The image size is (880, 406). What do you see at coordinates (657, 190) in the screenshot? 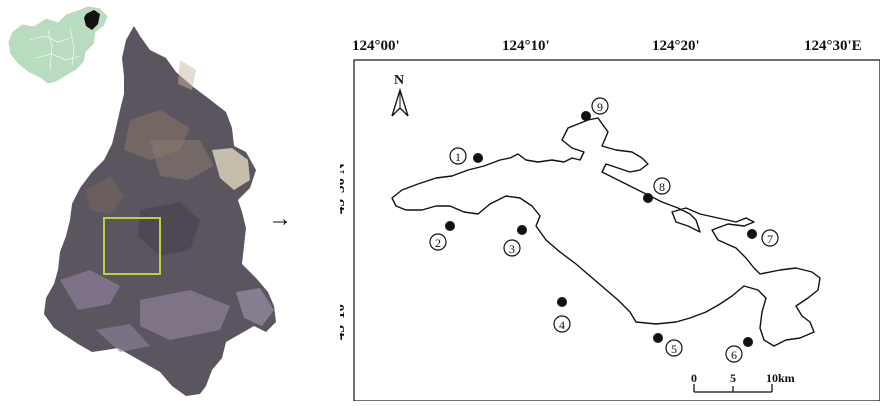
I see `site-marker: 8` at bounding box center [657, 190].